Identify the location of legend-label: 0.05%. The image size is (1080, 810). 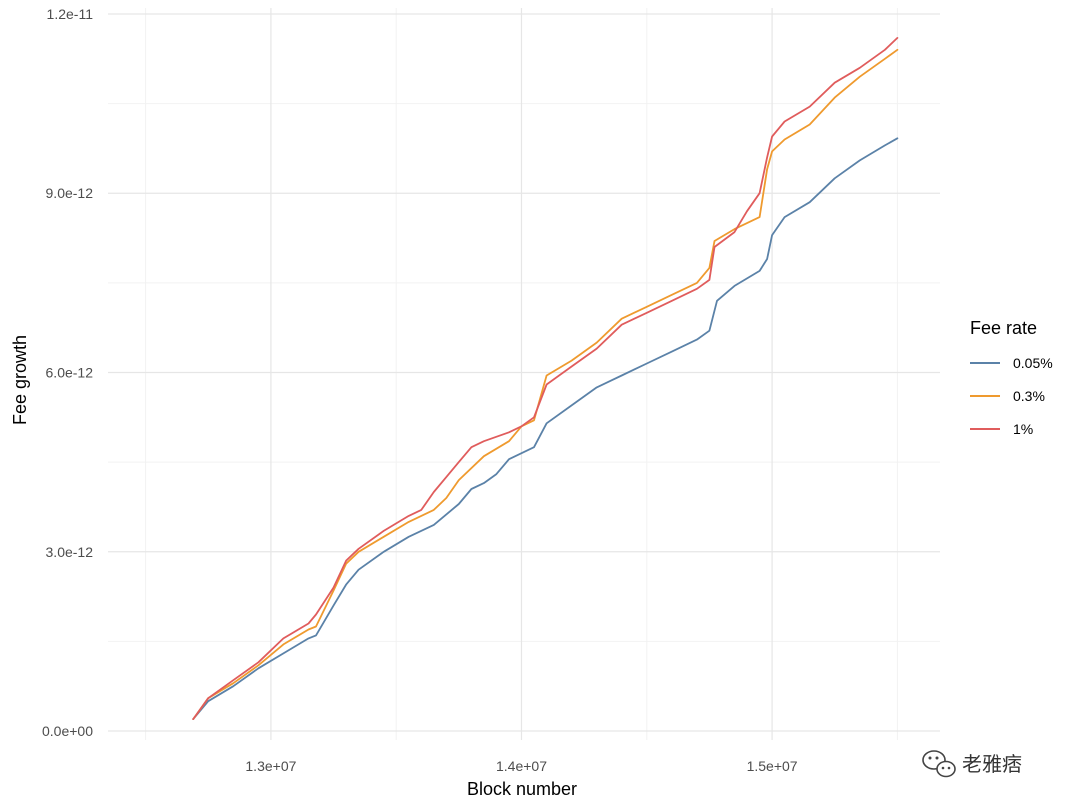
(1033, 363).